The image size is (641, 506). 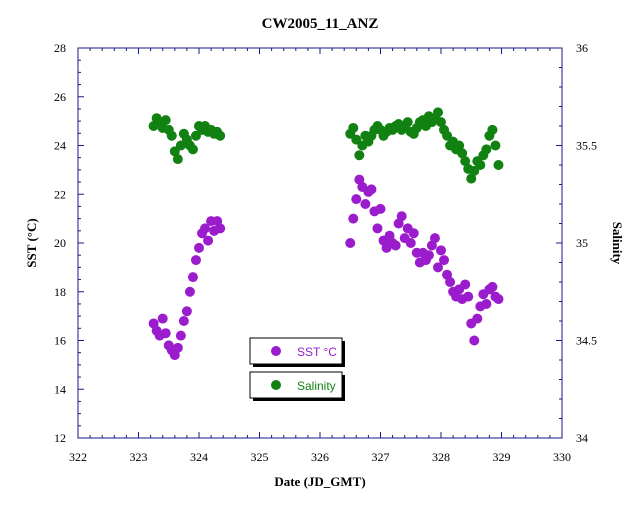 What do you see at coordinates (617, 243) in the screenshot?
I see `y2-axis-label: Salinity` at bounding box center [617, 243].